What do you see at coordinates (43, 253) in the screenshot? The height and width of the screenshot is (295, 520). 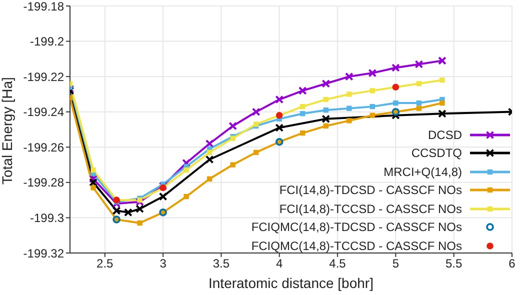 I see `y-tick-label: -199.32` at bounding box center [43, 253].